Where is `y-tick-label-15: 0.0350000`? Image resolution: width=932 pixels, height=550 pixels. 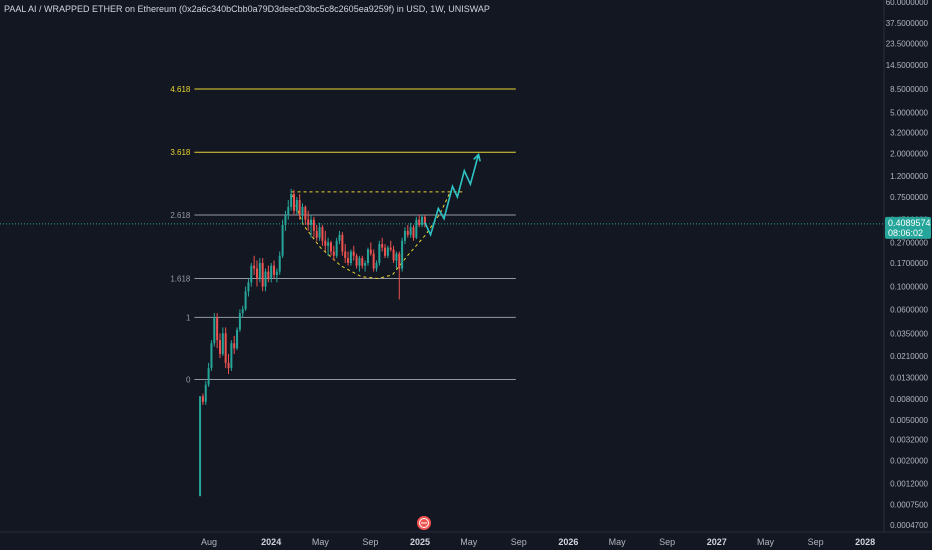
y-tick-label-15: 0.0350000 is located at coordinates (909, 333).